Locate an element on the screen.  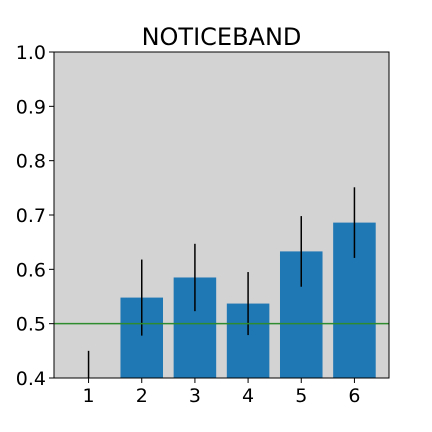
x-axis: 1 2 3 4 5 6 is located at coordinates (221, 392).